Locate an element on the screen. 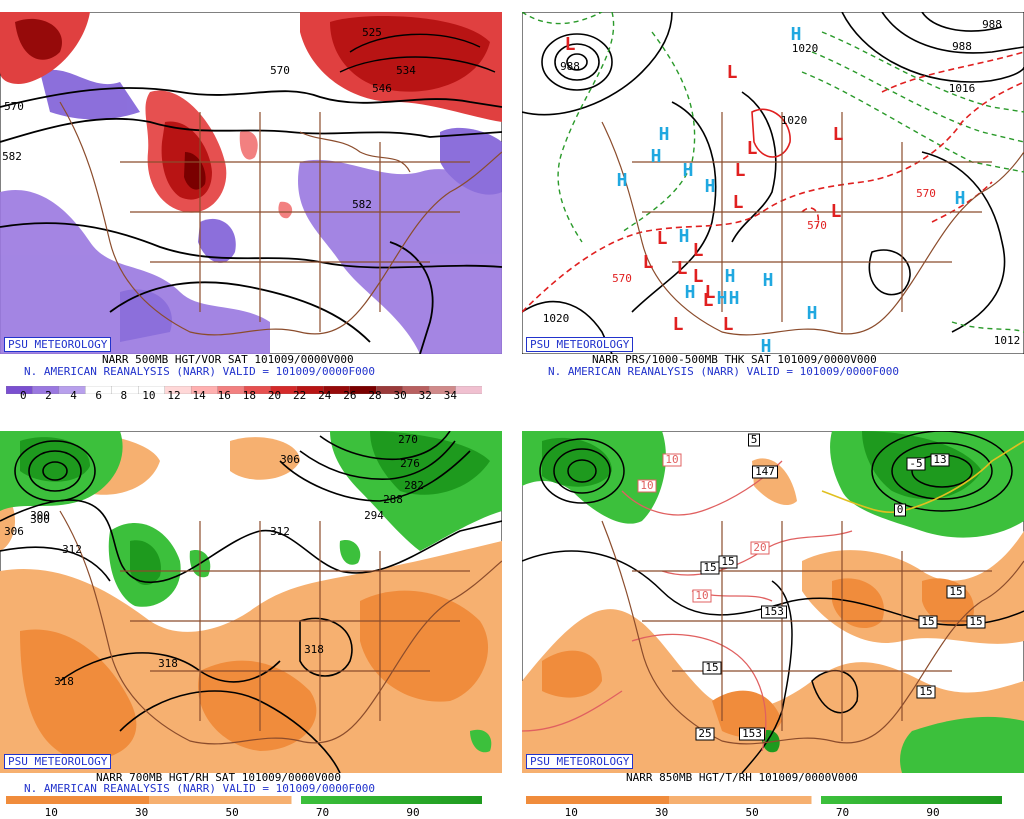 This screenshot has width=1024, height=819. panel1-product-line: NARR 500MB HGT/VOR SAT 101009/0000V000 is located at coordinates (228, 359).